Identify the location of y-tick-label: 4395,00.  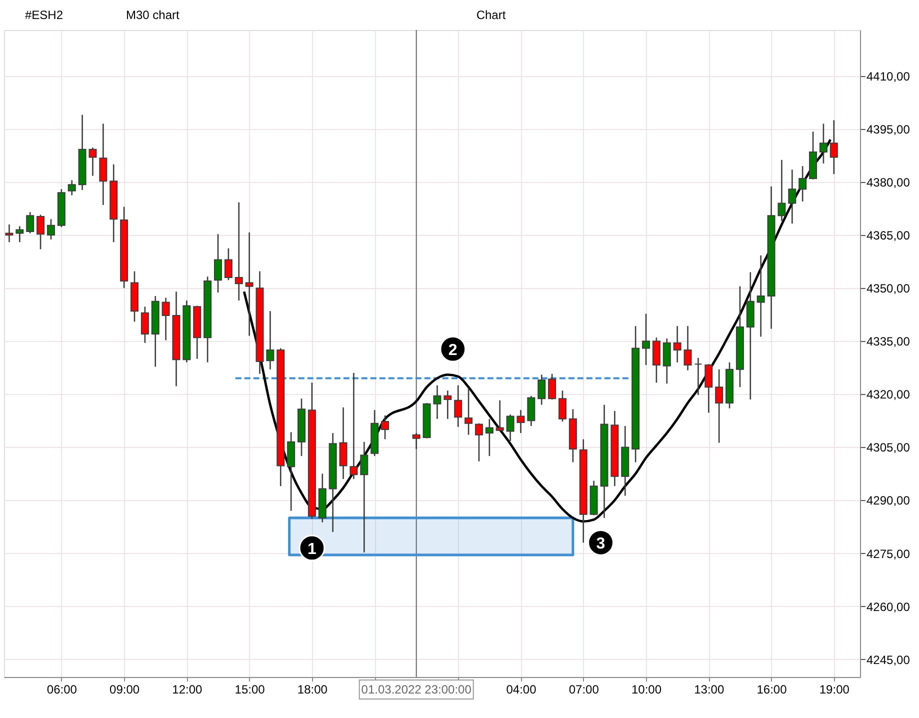
(888, 129).